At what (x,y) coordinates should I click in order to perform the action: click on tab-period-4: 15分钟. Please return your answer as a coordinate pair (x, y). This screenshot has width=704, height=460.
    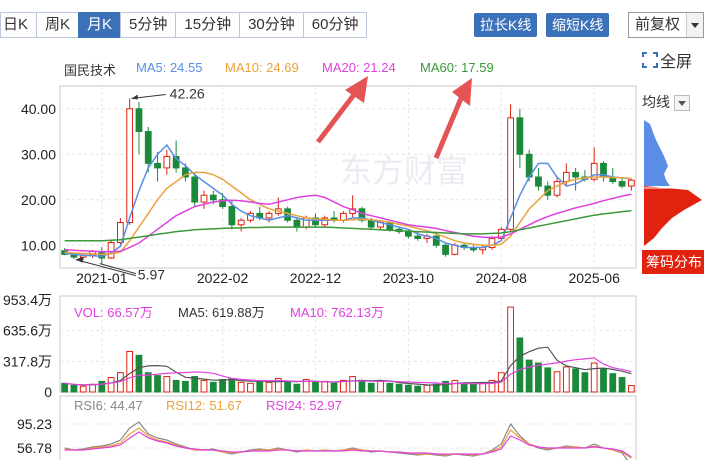
    Looking at the image, I should click on (207, 25).